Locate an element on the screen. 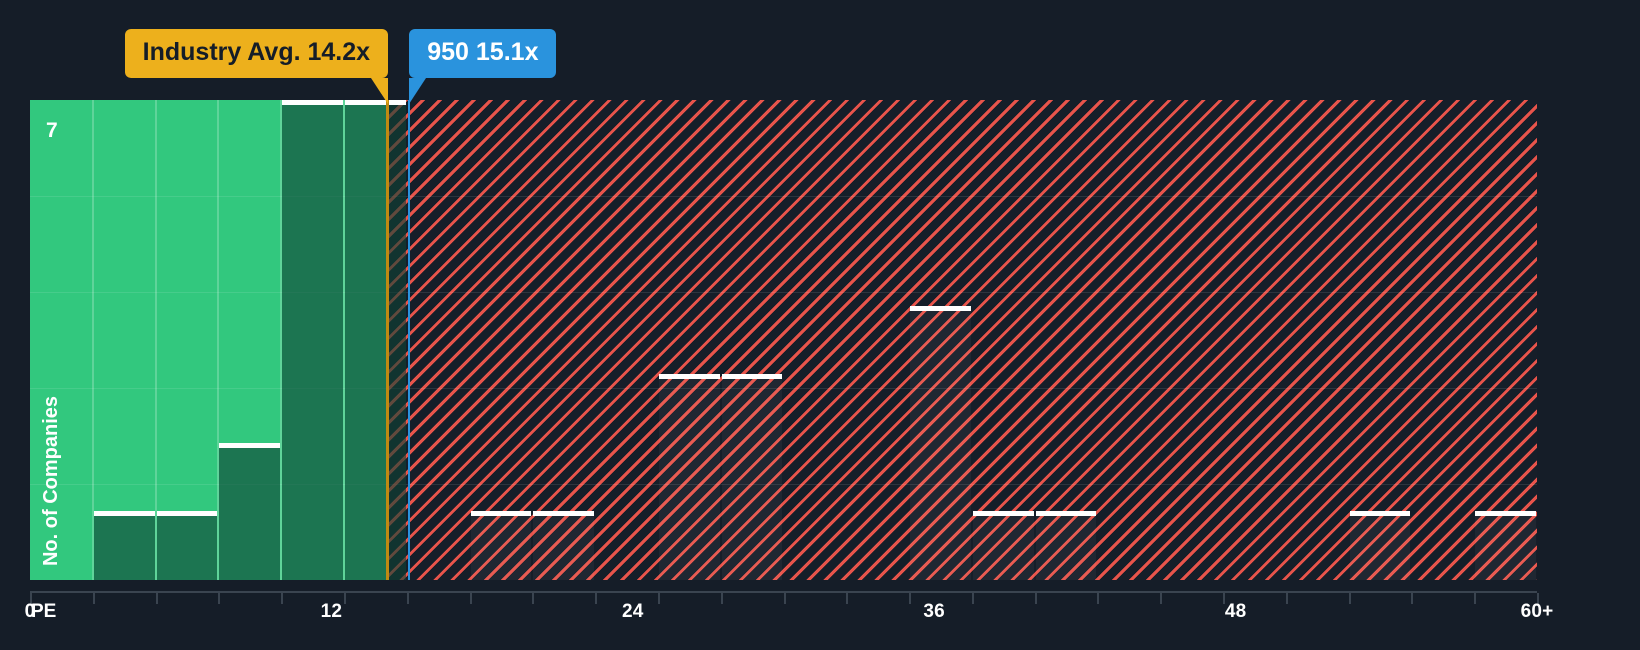 The width and height of the screenshot is (1640, 650). industry-average-callout-tail is located at coordinates (379, 91).